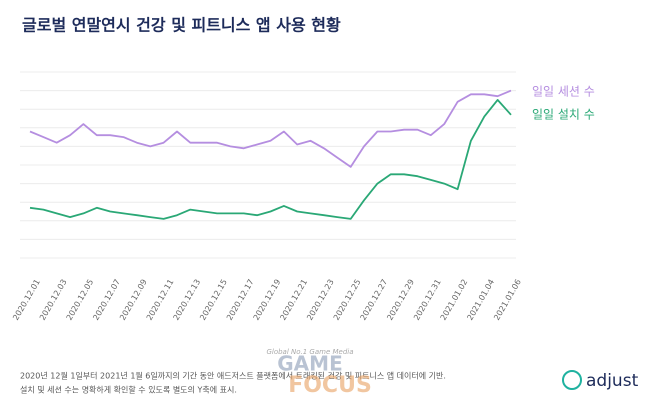 The width and height of the screenshot is (660, 409). Describe the element at coordinates (187, 300) in the screenshot. I see `x-tick-label: 2020.12.13` at that location.